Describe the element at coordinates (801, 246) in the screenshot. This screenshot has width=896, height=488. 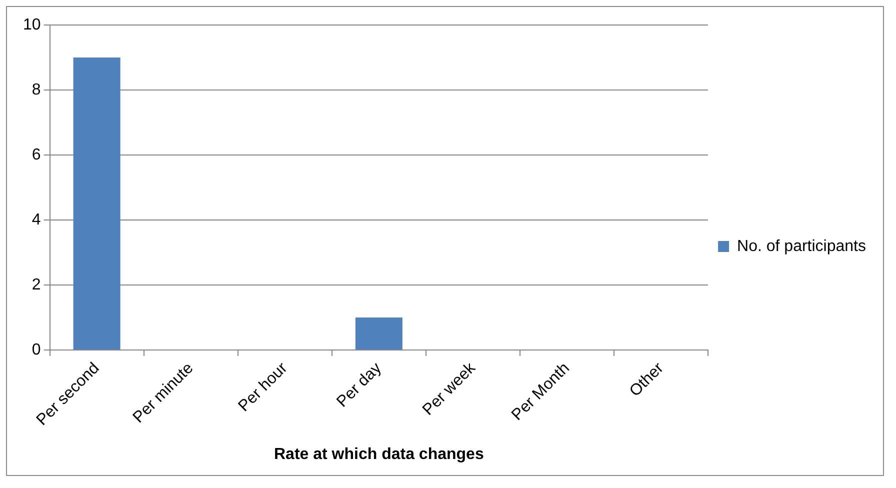
I see `legend-label: No. of participants` at that location.